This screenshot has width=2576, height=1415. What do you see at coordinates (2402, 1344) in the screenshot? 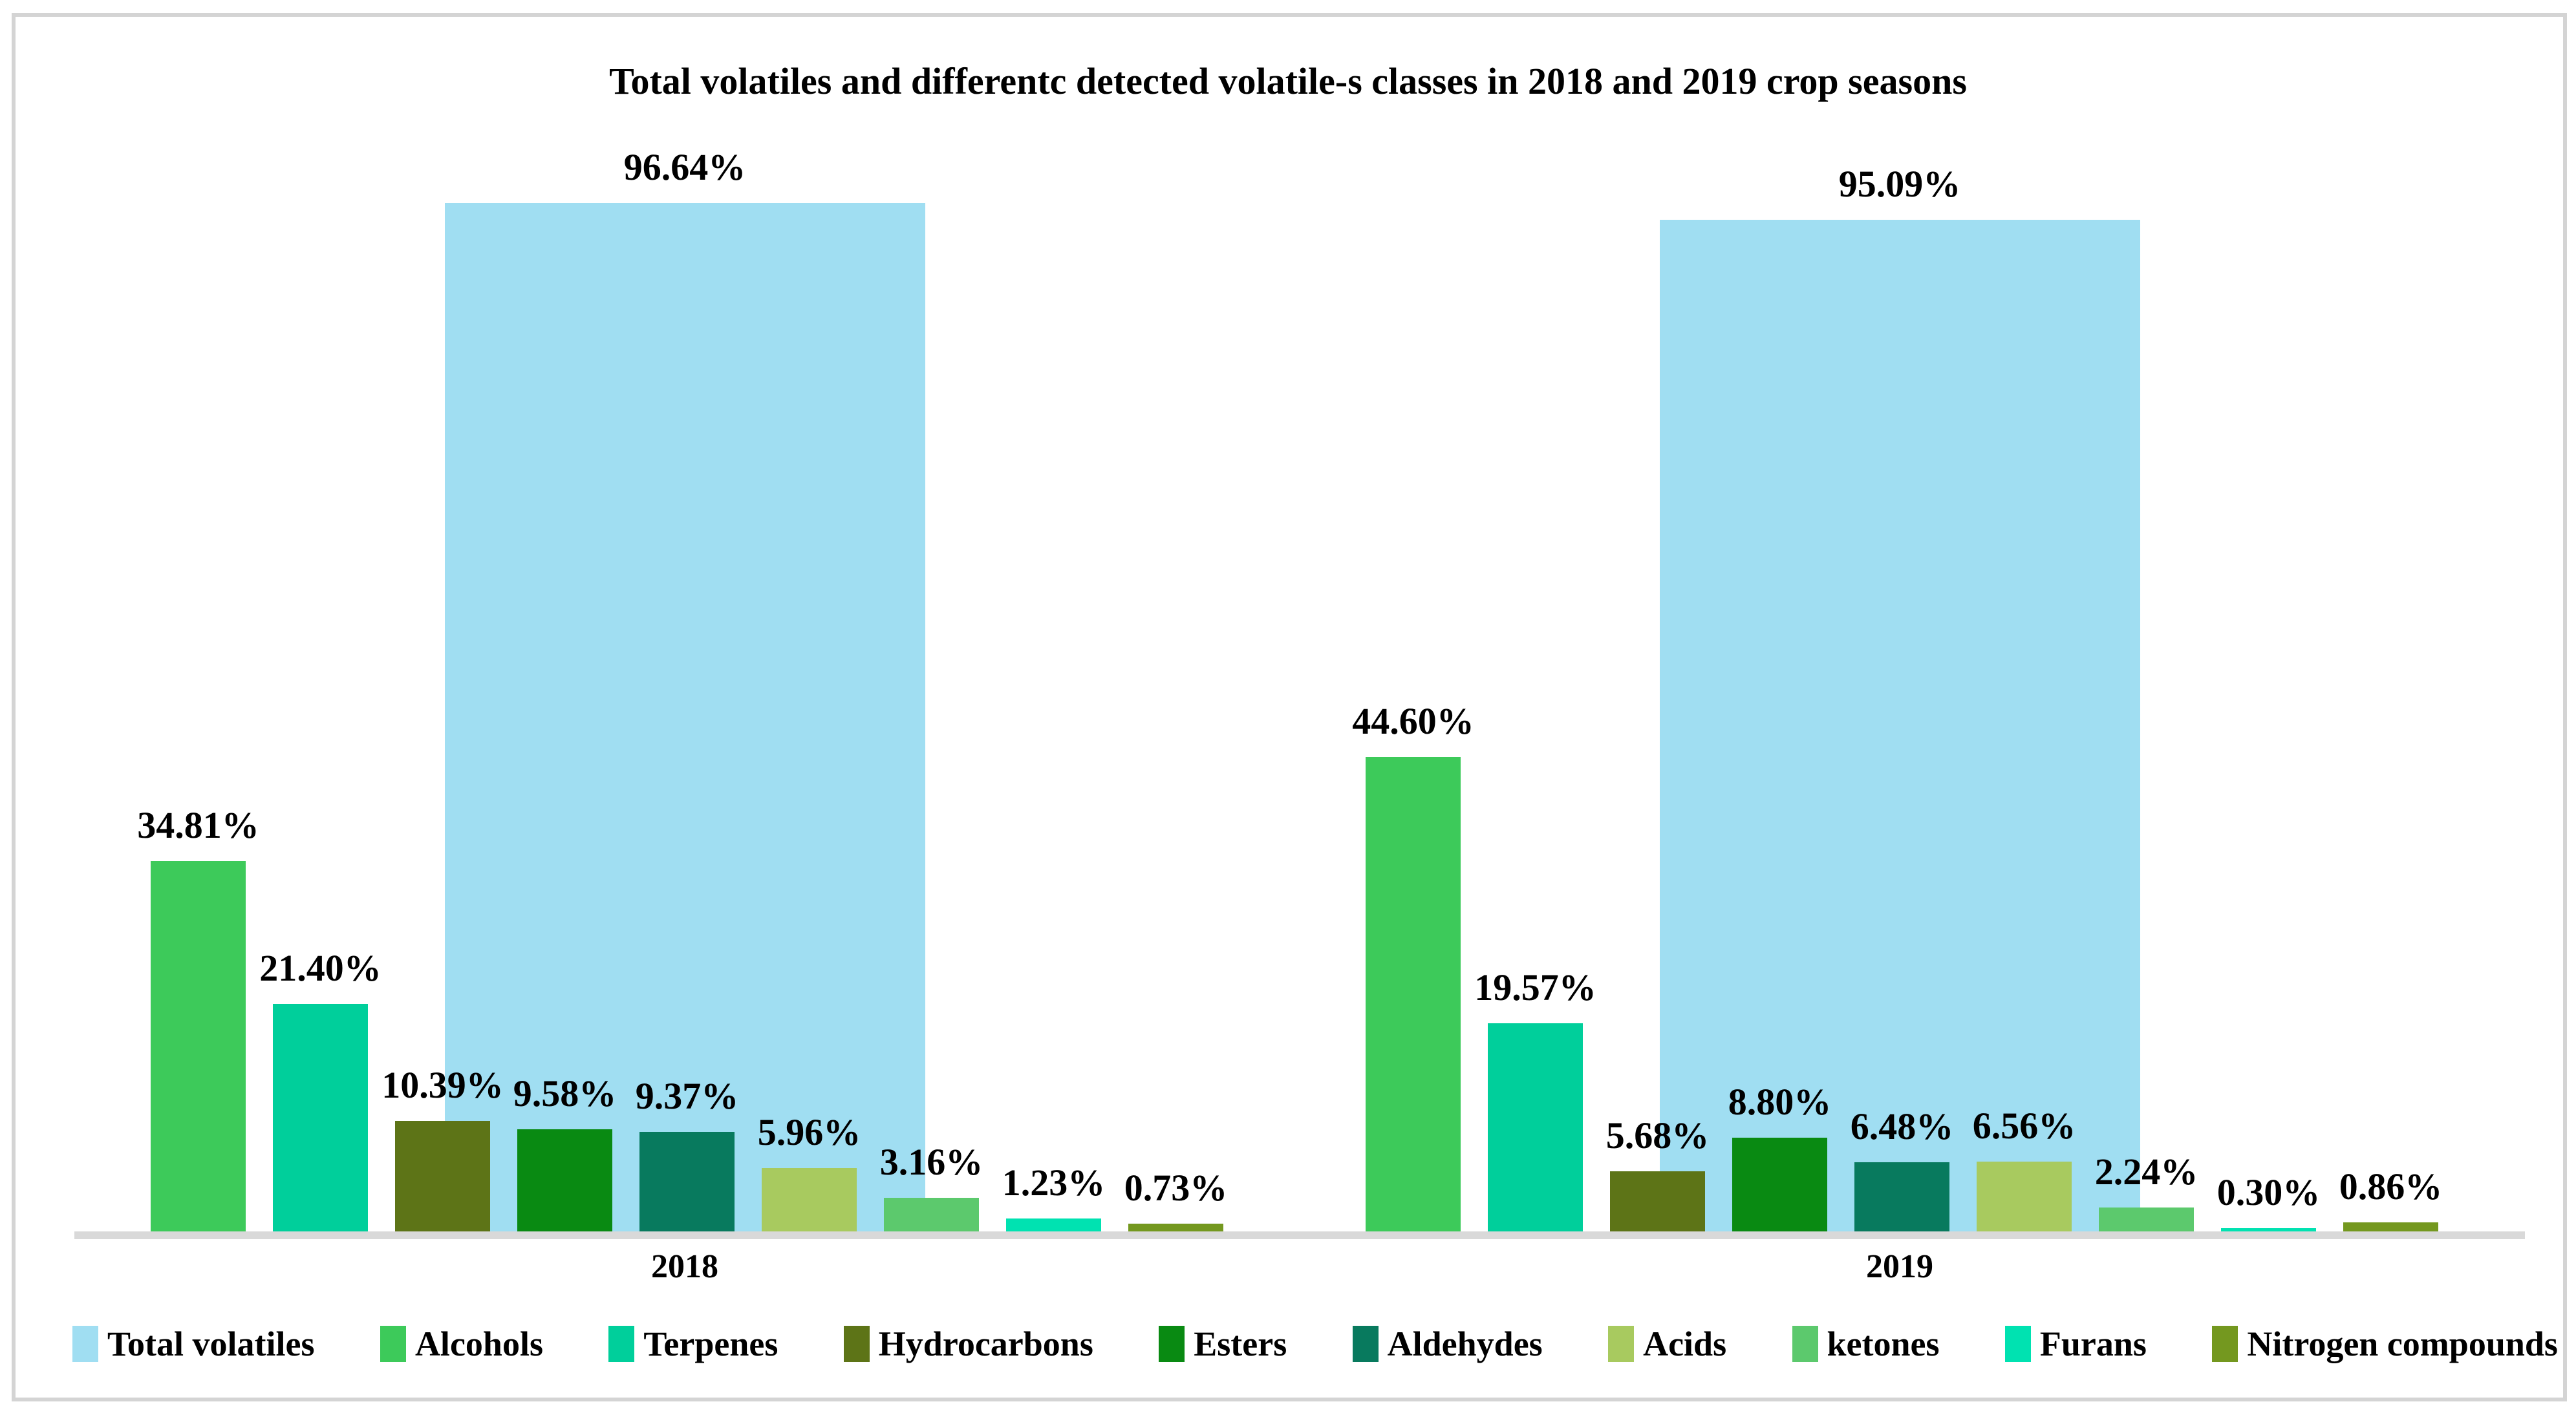
I see `legend-label-nitrogen-compounds: Nitrogen compounds` at bounding box center [2402, 1344].